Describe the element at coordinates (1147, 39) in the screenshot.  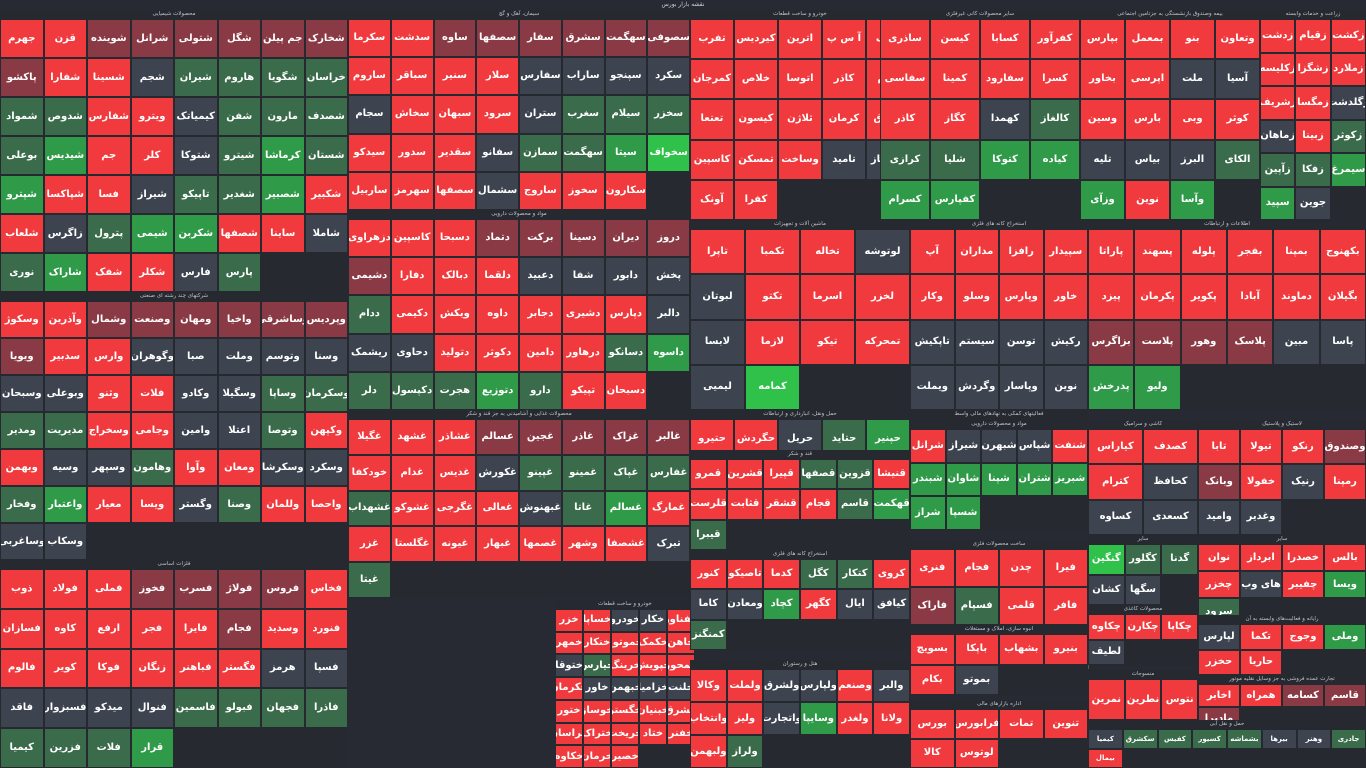
I see `stock-tile-بمعمل: بمعمل` at that location.